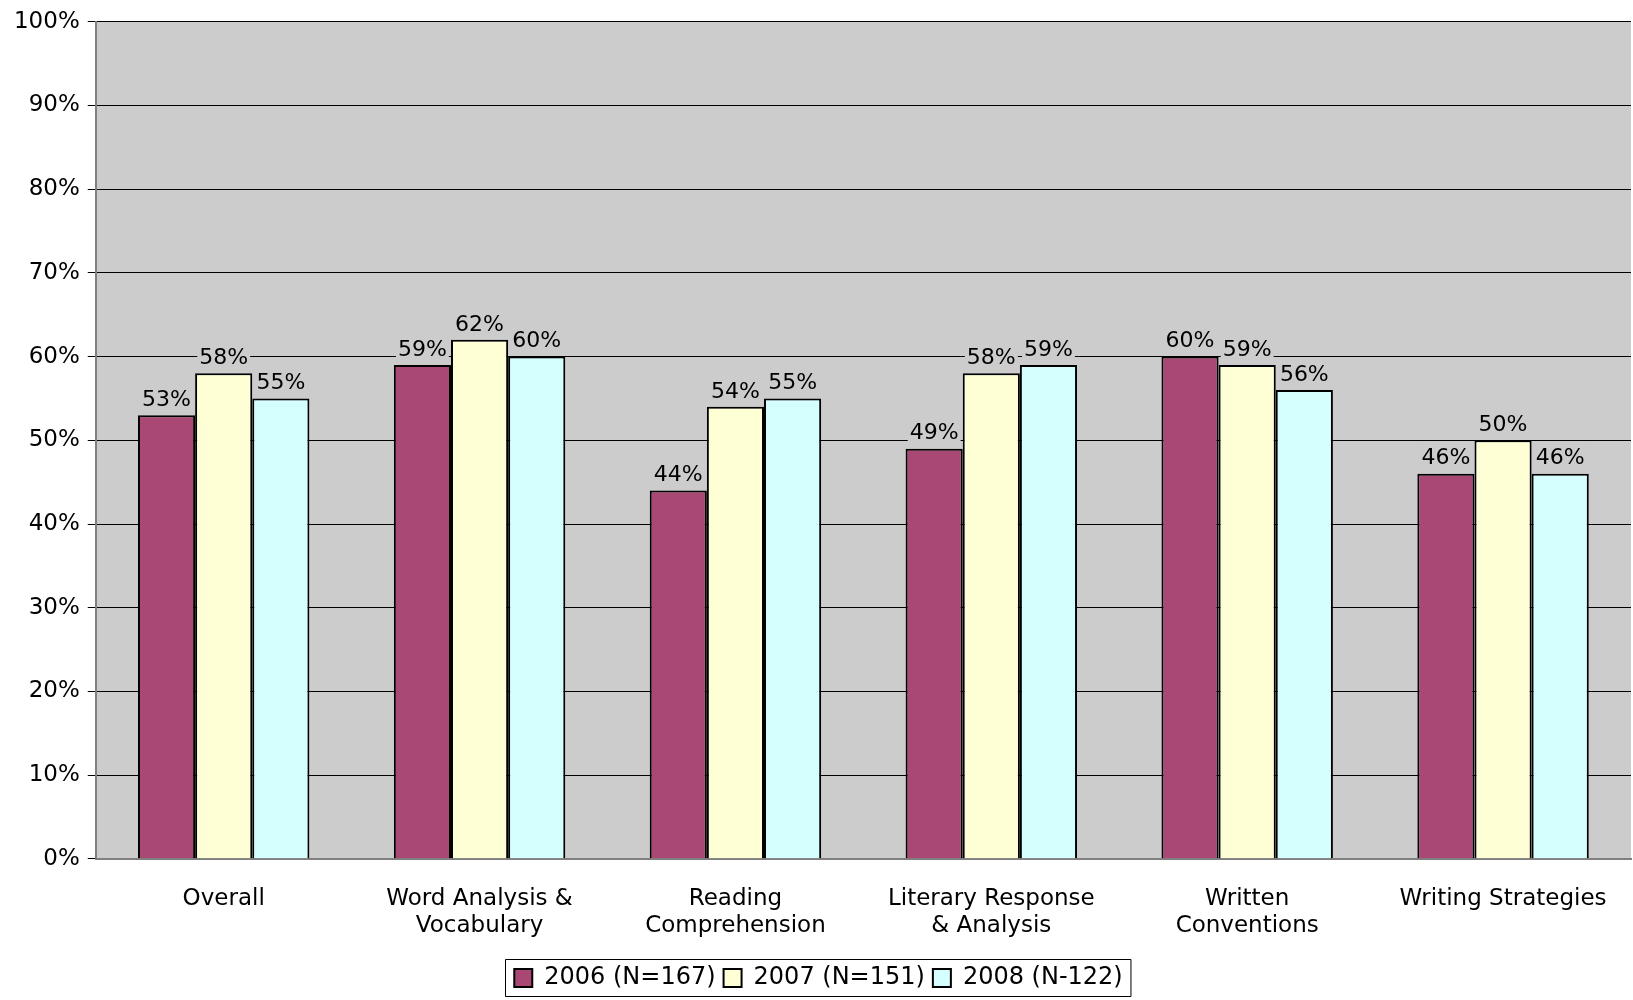 This screenshot has height=1000, width=1633. I want to click on data-label: 50%, so click(1503, 424).